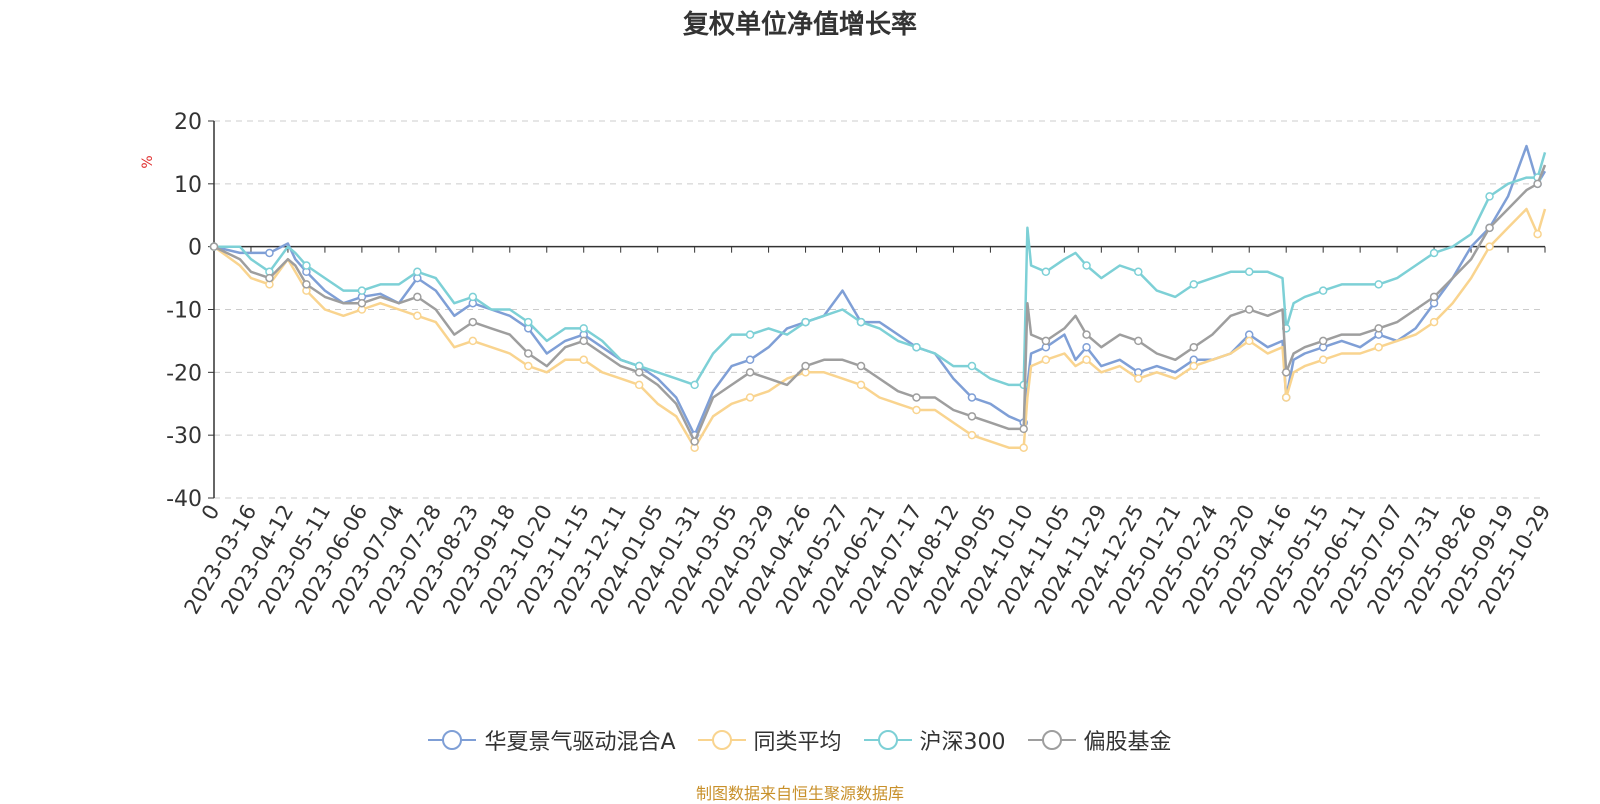 The height and width of the screenshot is (804, 1600). I want to click on y-axis-label: %, so click(148, 161).